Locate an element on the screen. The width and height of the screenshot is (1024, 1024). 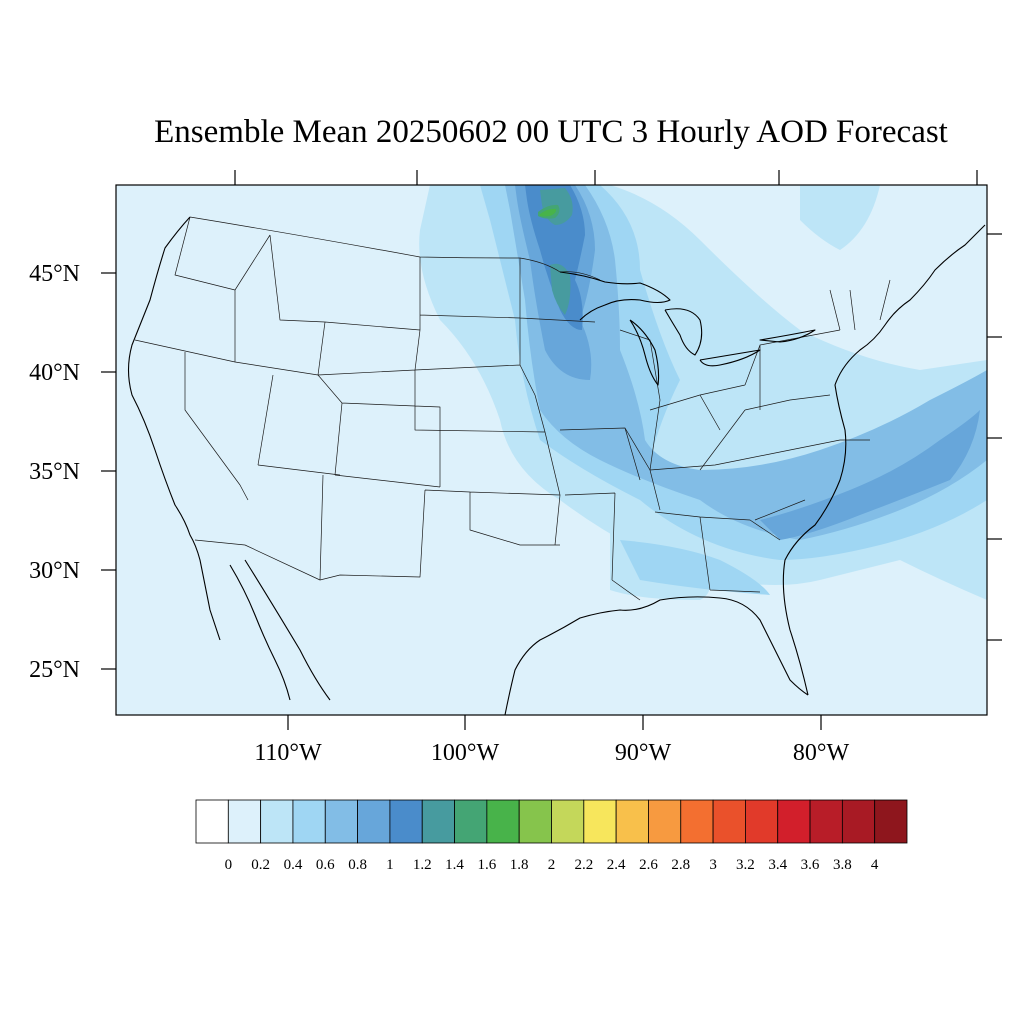
lat-label: 45°N is located at coordinates (54, 274).